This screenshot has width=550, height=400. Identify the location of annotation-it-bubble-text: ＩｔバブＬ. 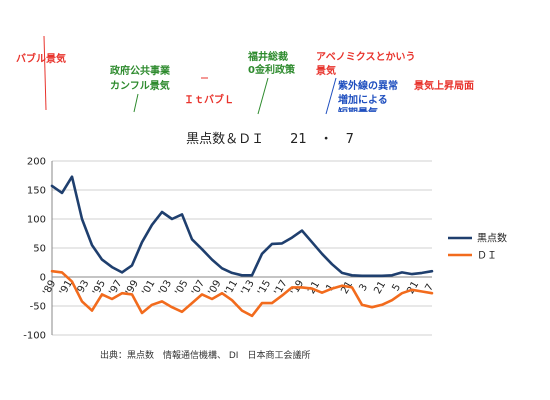
(209, 99).